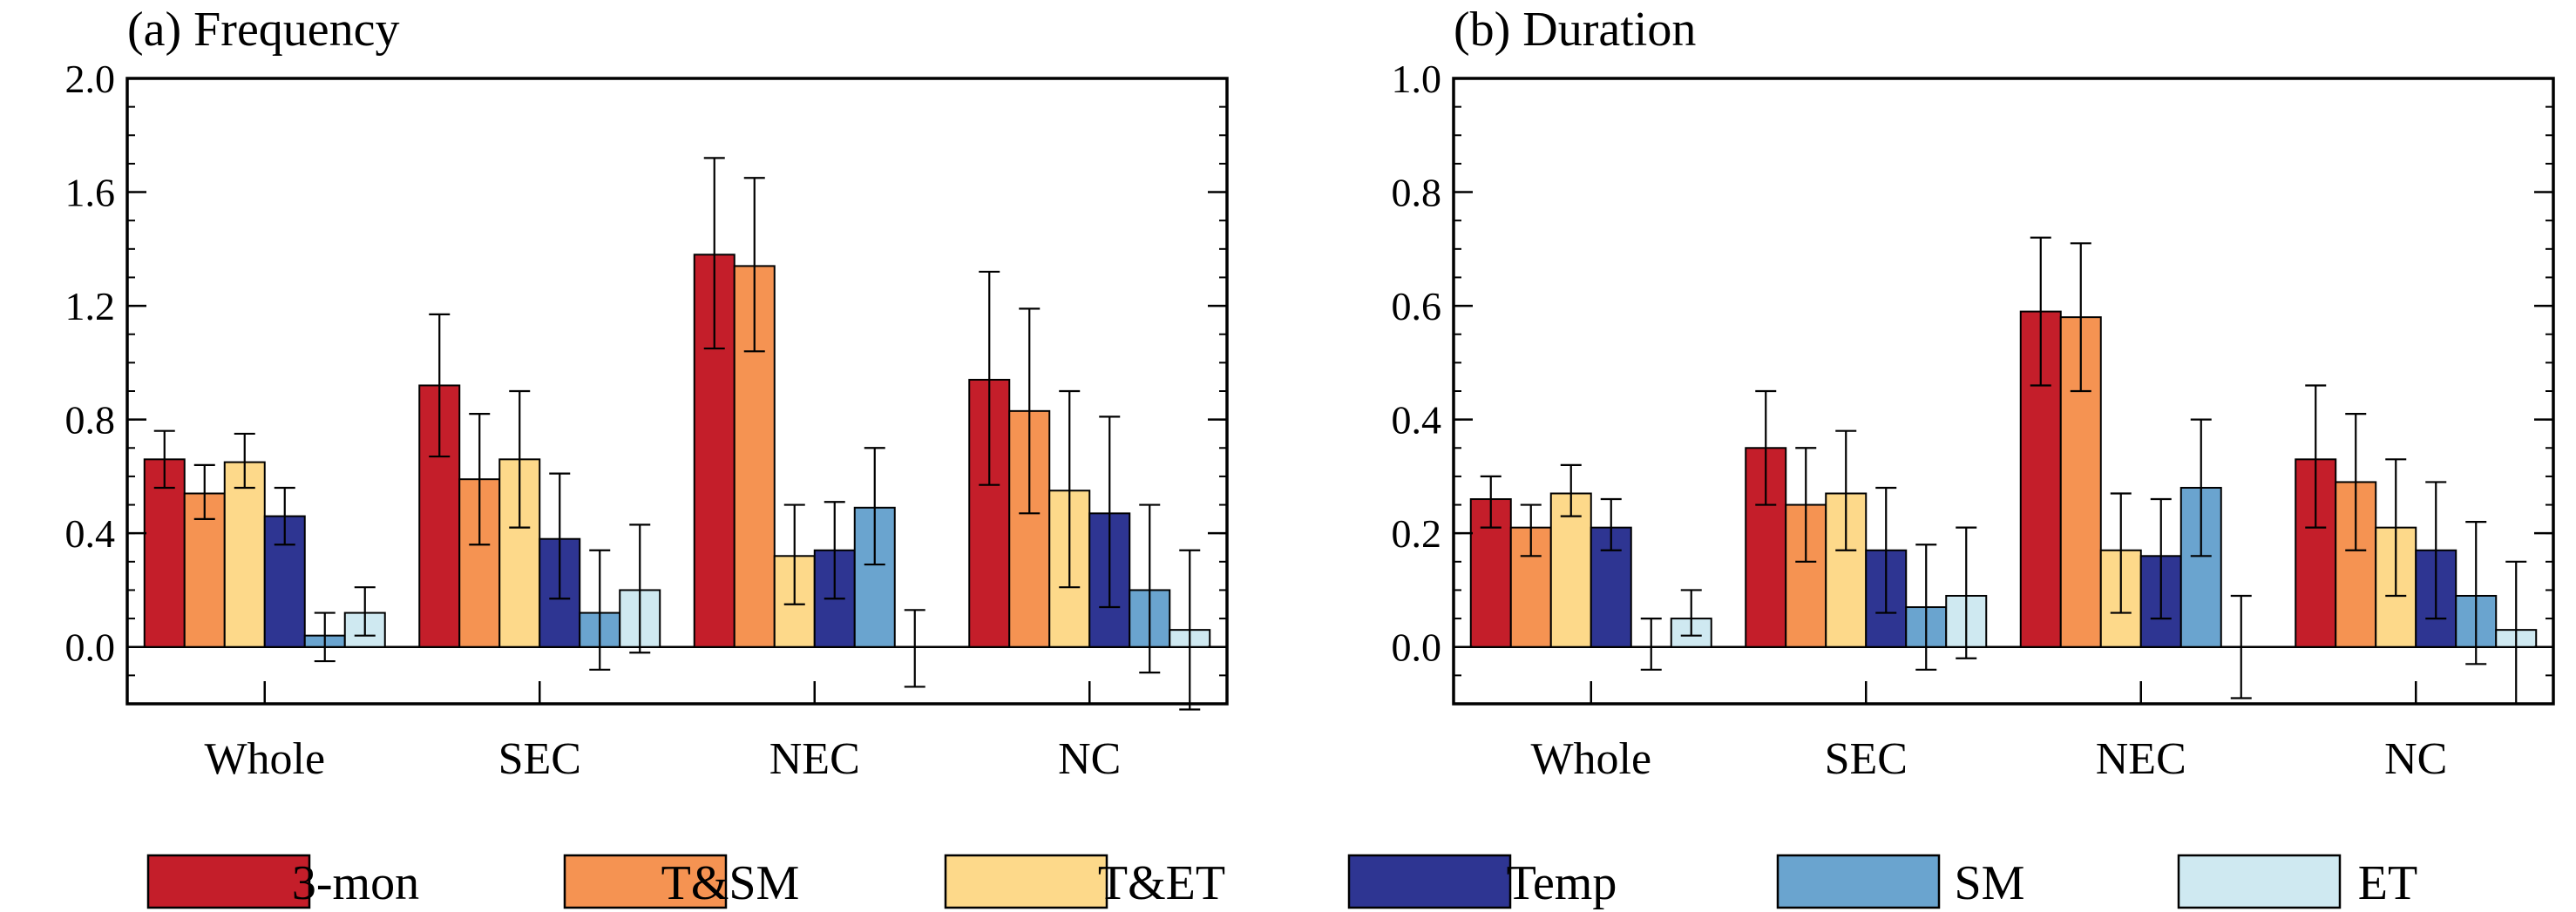 The width and height of the screenshot is (2576, 912). Describe the element at coordinates (91, 306) in the screenshot. I see `y-tick-label: 1.2` at that location.